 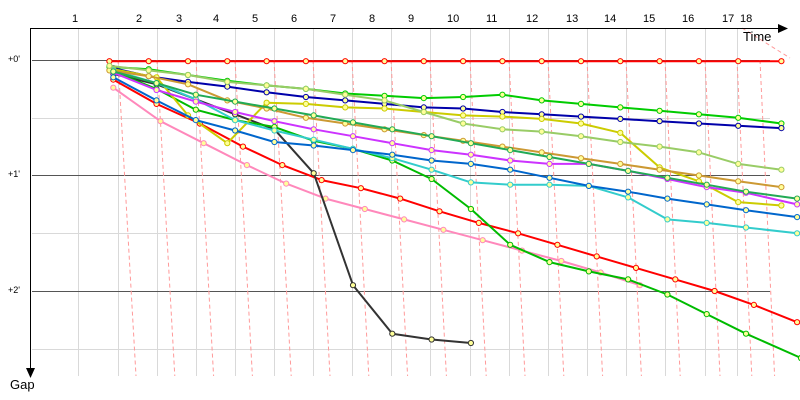 What do you see at coordinates (572, 19) in the screenshot?
I see `x-tick-label: 13` at bounding box center [572, 19].